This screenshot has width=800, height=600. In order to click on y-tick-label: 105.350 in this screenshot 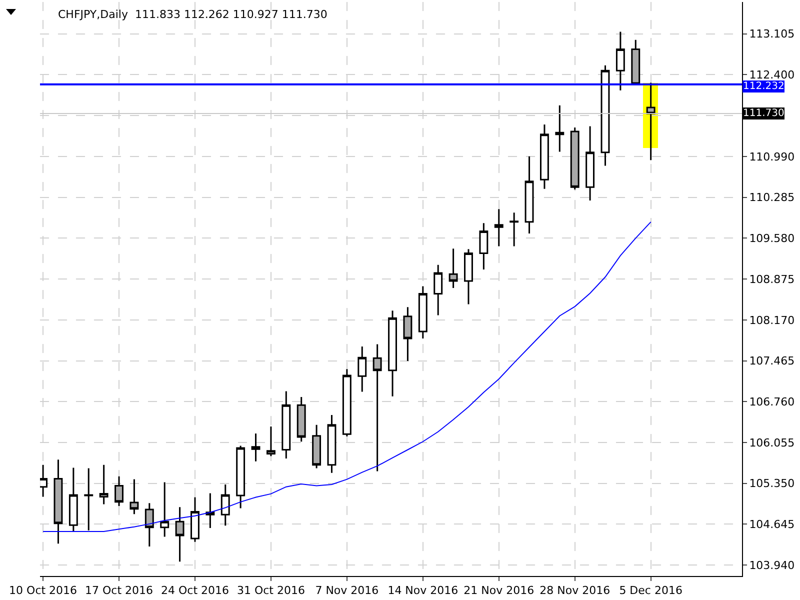, I will do `click(772, 483)`.